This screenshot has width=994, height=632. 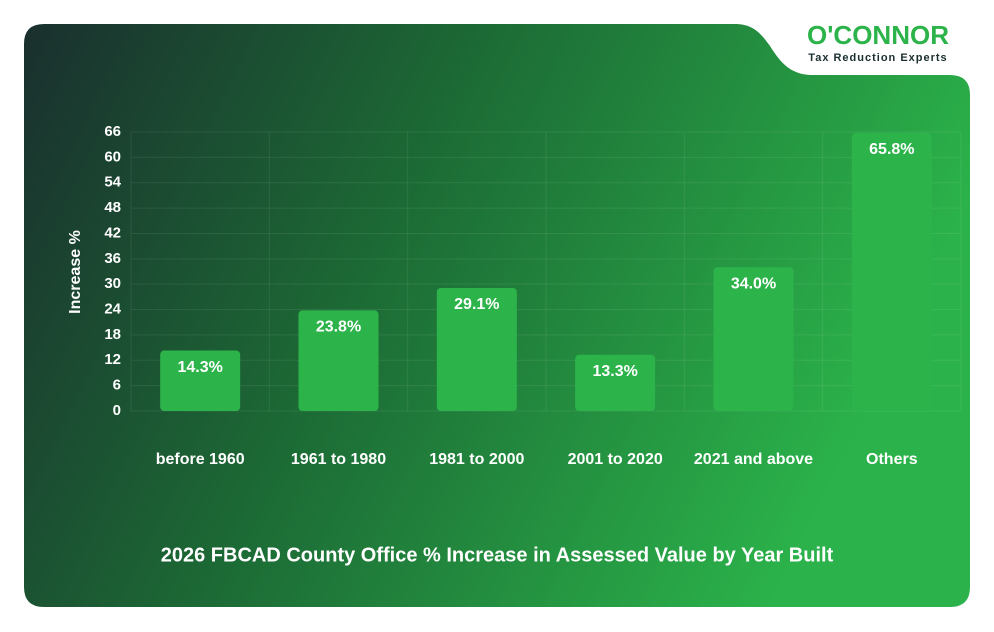 I want to click on y-tick-label: 24, so click(x=112, y=309).